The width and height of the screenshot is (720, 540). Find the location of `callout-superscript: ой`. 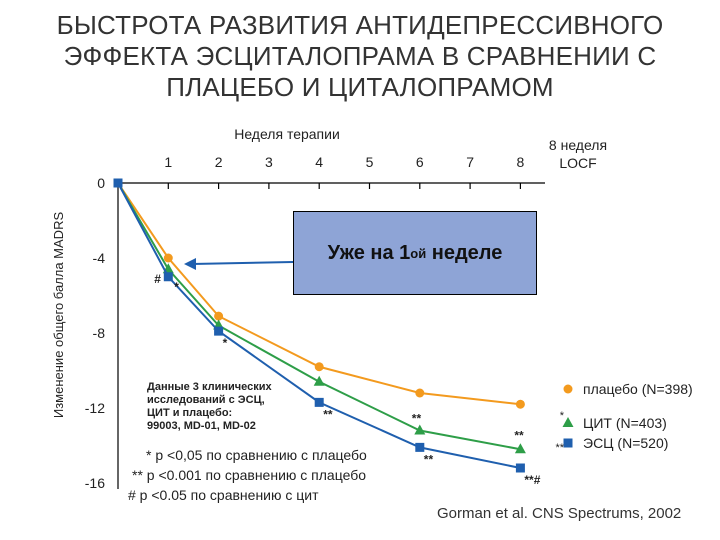

callout-superscript: ой is located at coordinates (418, 253).